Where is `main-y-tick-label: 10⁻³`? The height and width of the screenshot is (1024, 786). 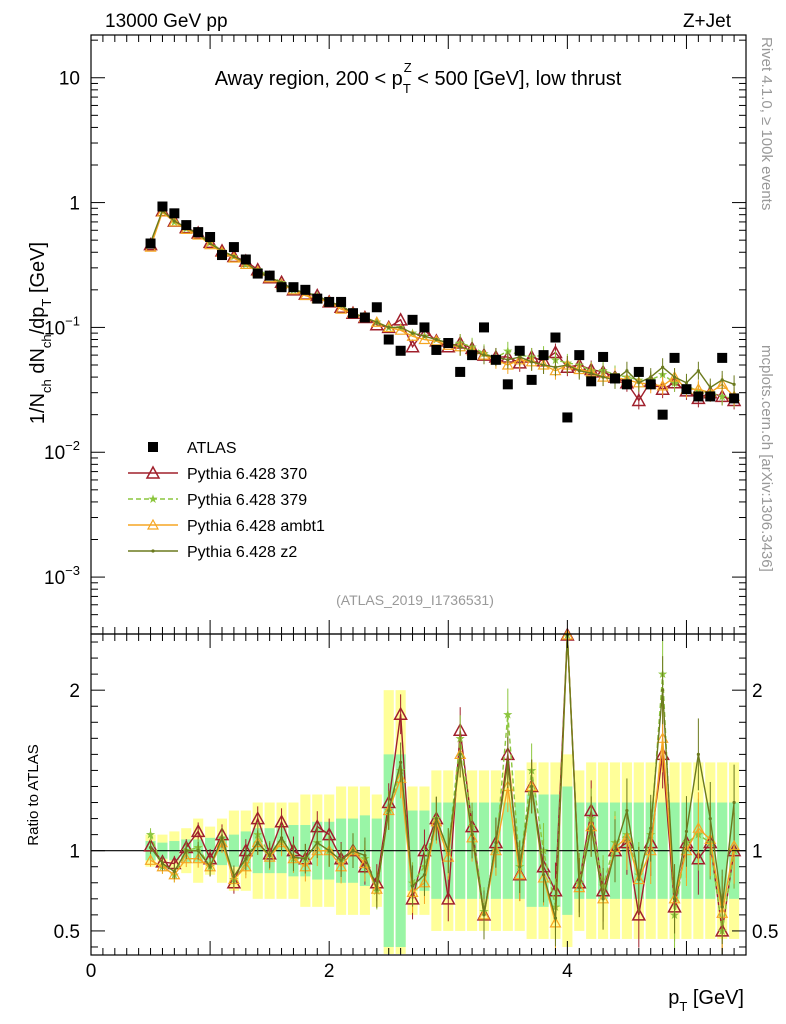
main-y-tick-label: 10⁻³ is located at coordinates (62, 576).